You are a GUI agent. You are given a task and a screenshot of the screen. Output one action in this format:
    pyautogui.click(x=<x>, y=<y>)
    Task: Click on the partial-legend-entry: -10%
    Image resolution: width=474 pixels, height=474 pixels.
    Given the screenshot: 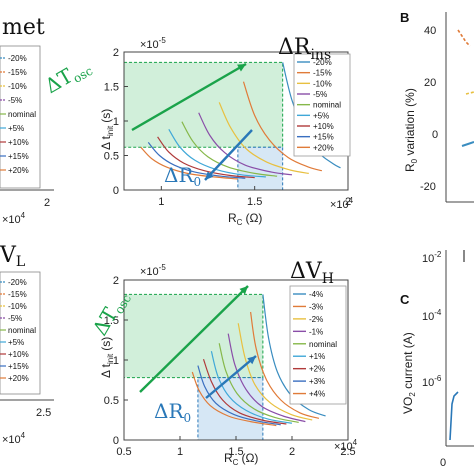 What is the action you would take?
    pyautogui.click(x=17, y=86)
    